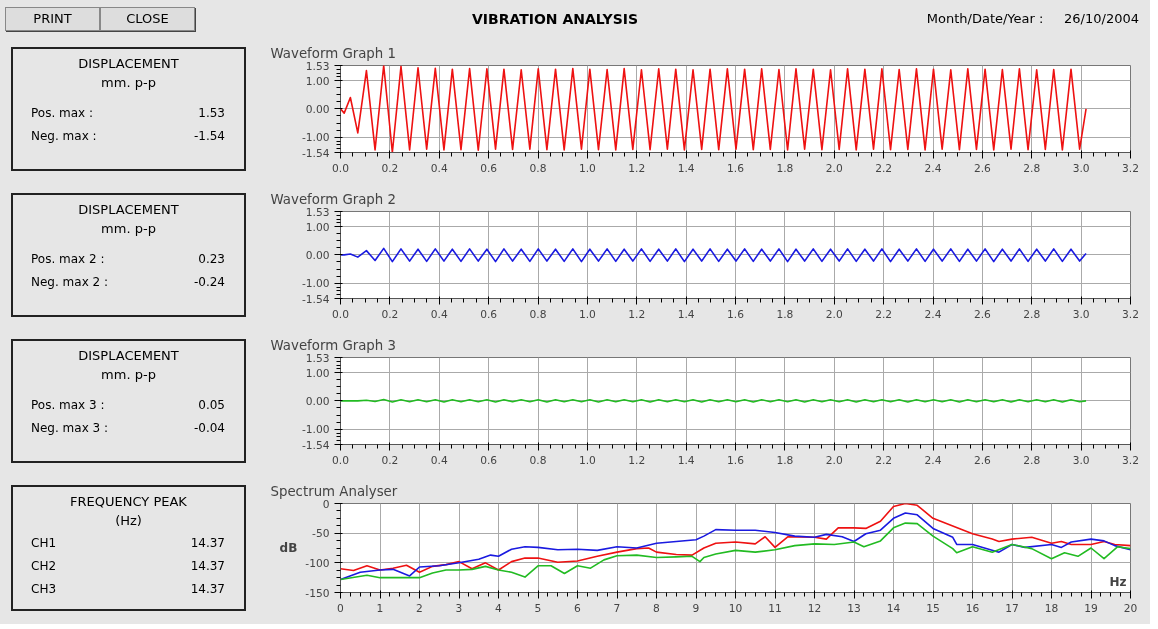 This screenshot has width=1158, height=629. Describe the element at coordinates (209, 429) in the screenshot. I see `text: -0.04` at that location.